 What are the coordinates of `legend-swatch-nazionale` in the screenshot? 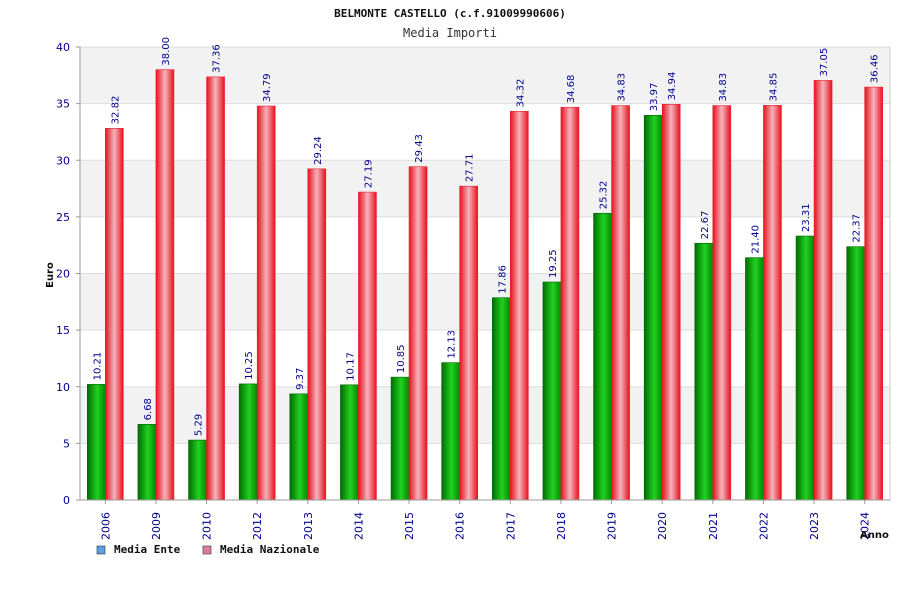 It's located at (207, 550).